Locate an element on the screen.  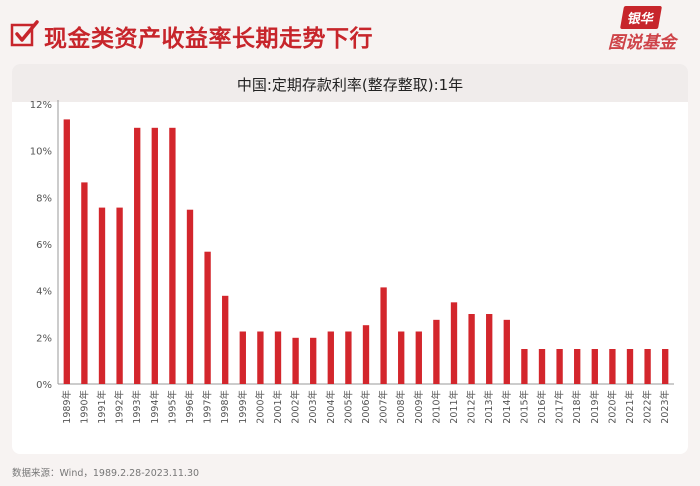
checkbox-check-icon is located at coordinates (24, 33).